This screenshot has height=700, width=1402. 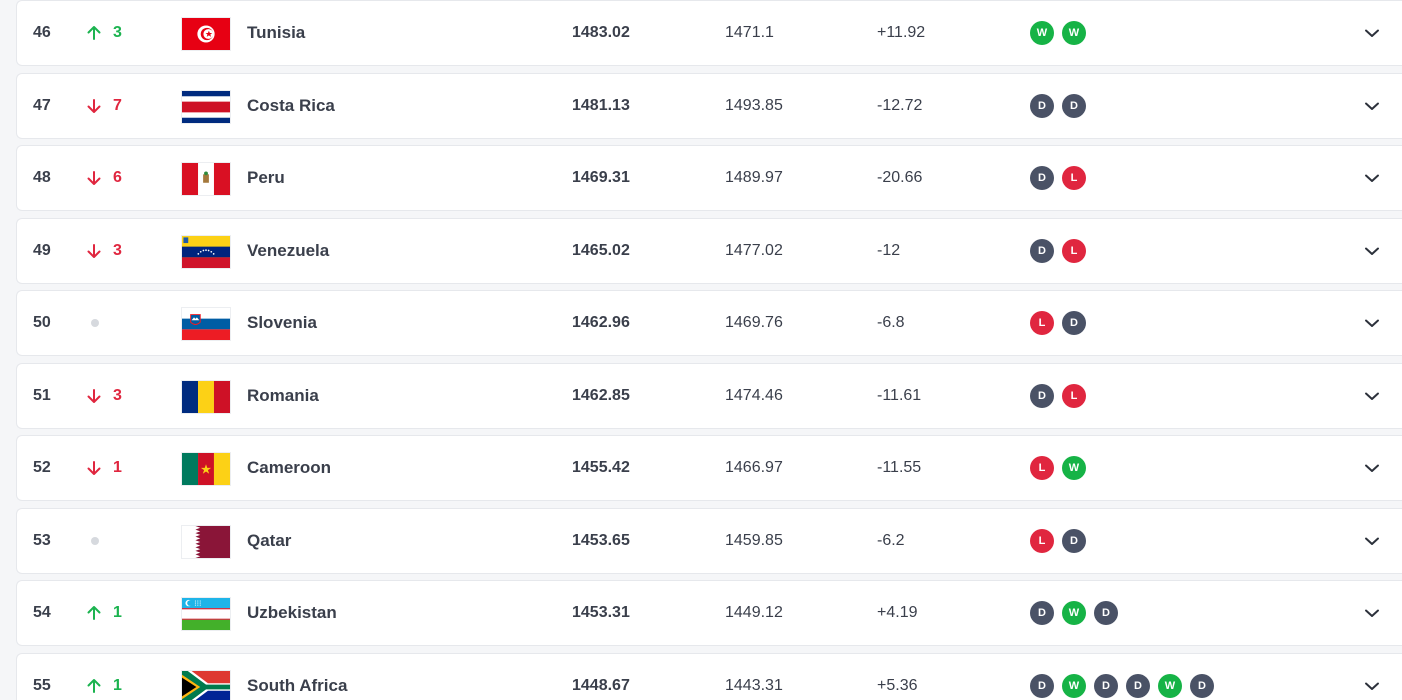 What do you see at coordinates (206, 685) in the screenshot?
I see `south-africa-flag-icon` at bounding box center [206, 685].